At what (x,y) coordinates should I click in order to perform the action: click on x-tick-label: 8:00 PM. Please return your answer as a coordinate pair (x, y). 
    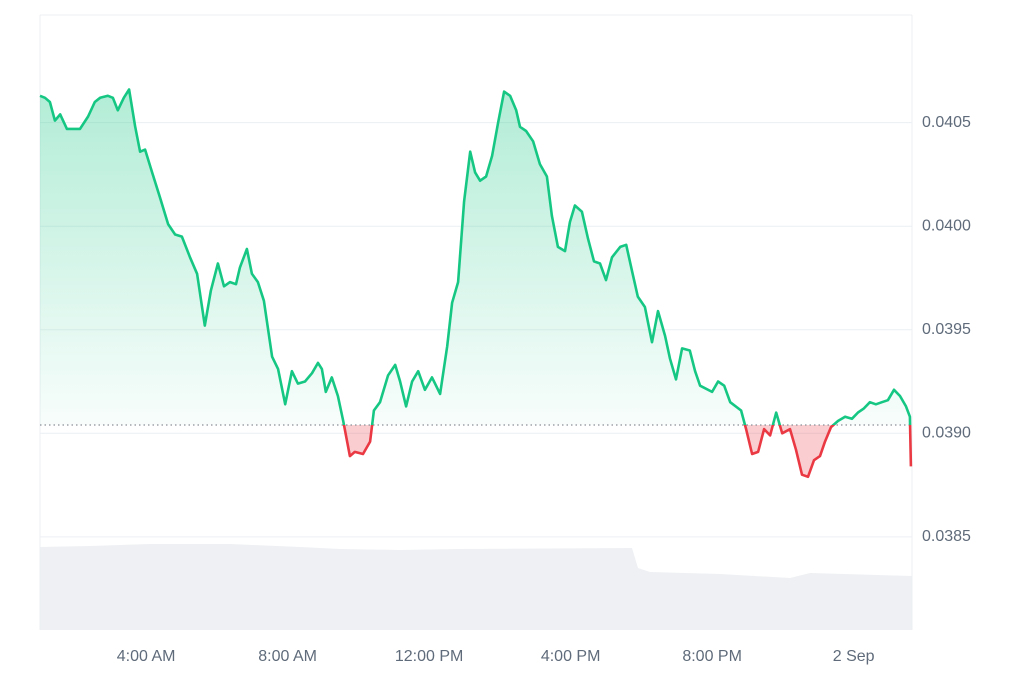
    Looking at the image, I should click on (712, 656).